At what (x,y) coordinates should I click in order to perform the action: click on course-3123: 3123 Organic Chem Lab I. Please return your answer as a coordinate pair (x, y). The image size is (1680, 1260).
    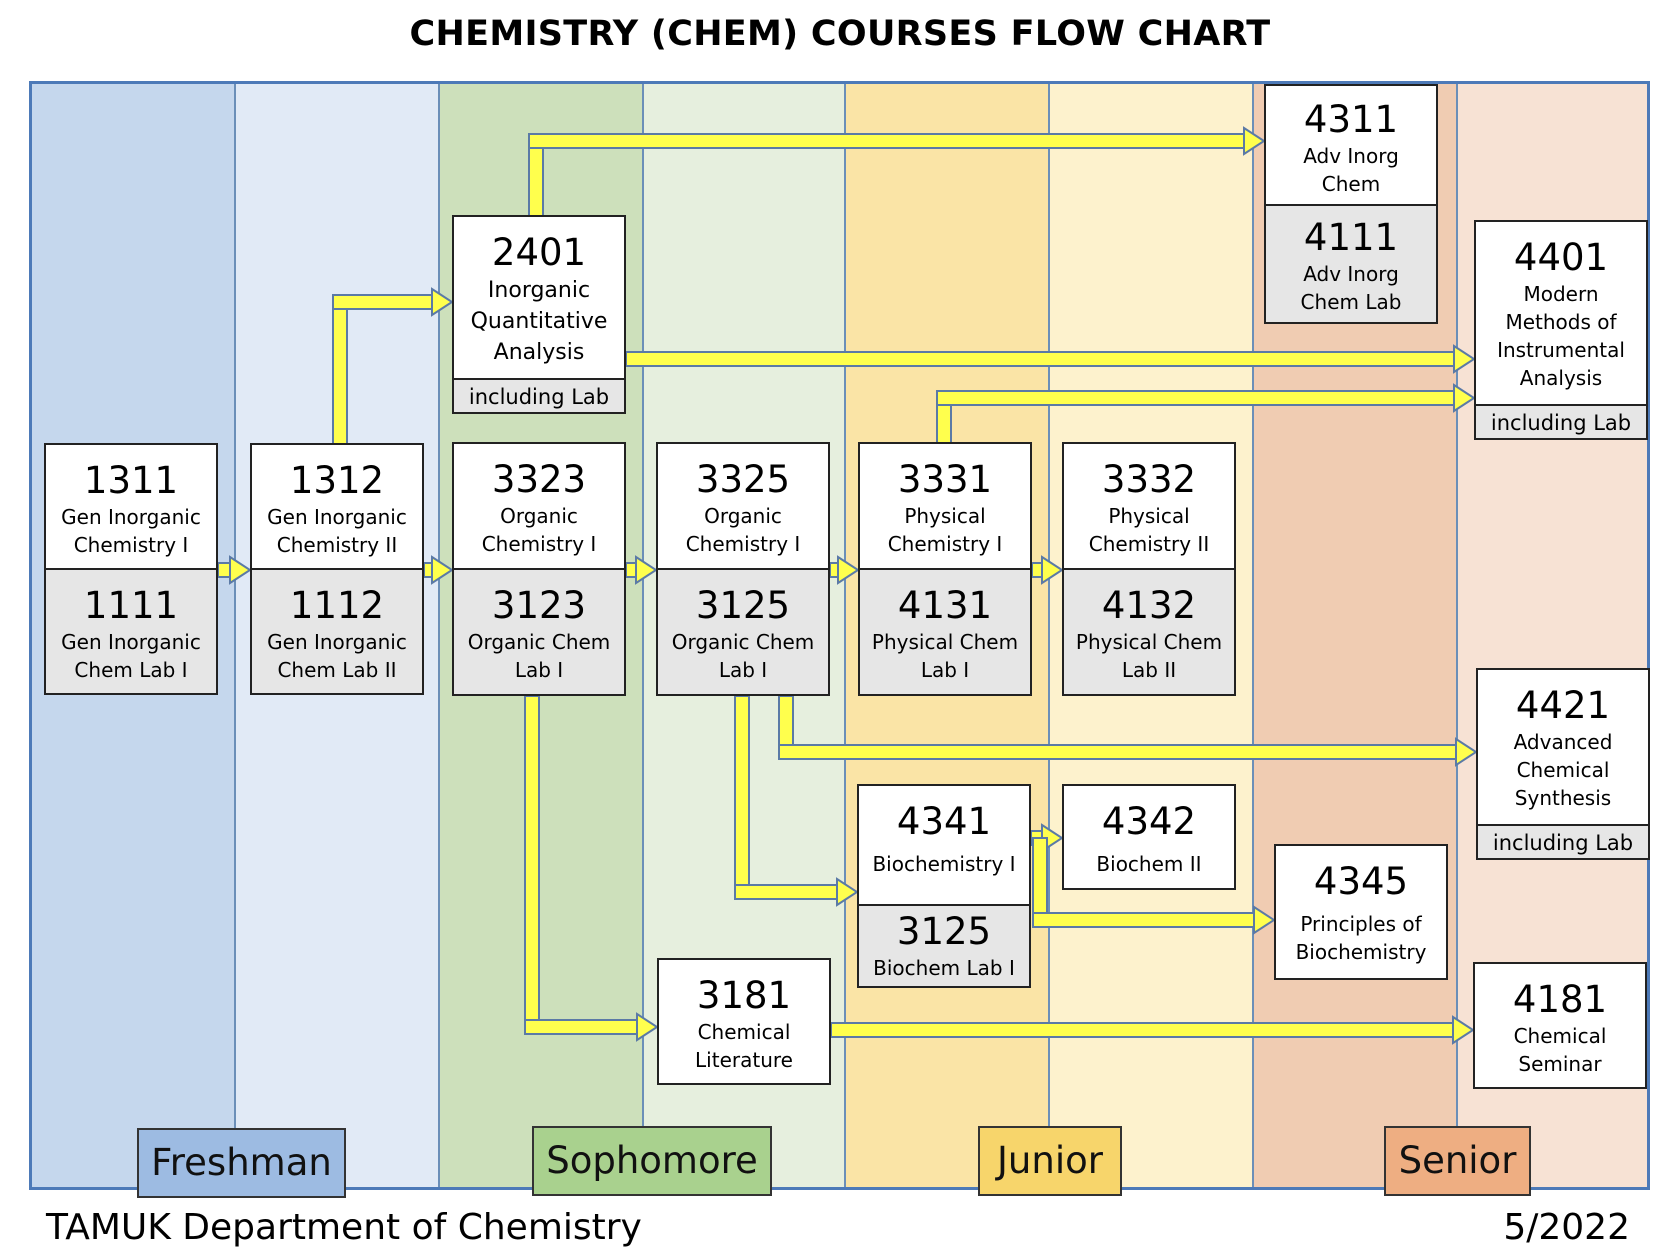
    Looking at the image, I should click on (539, 632).